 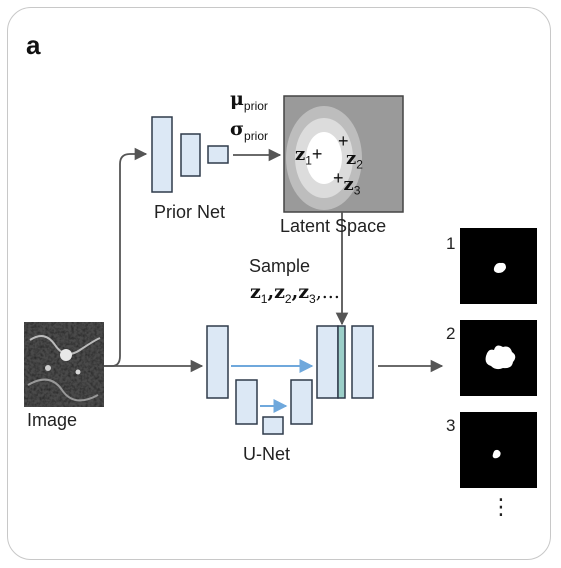 I want to click on latent-z2: + z2, so click(x=350, y=151).